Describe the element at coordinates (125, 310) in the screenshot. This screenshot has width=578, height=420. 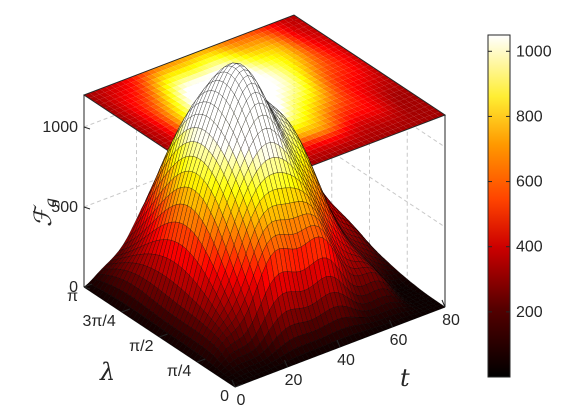
I see `y-tick-mark` at that location.